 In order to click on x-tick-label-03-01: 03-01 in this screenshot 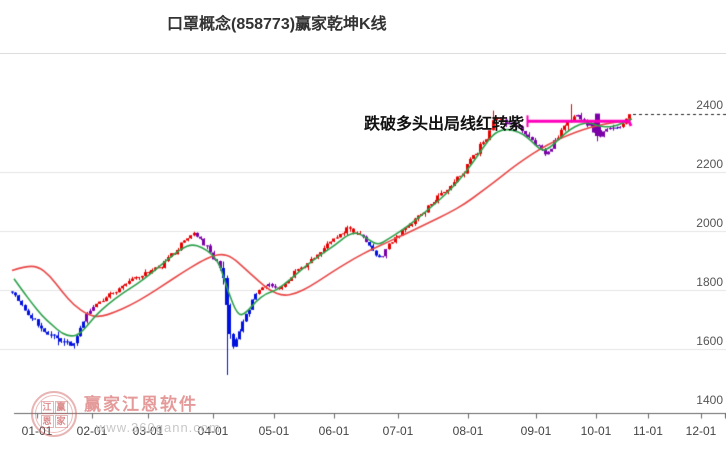, I will do `click(148, 431)`.